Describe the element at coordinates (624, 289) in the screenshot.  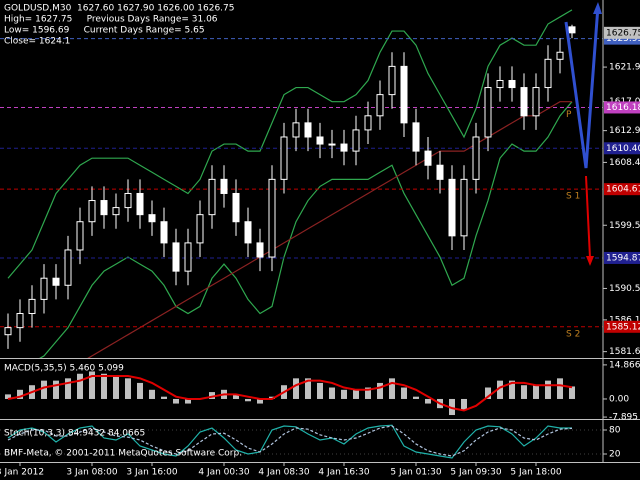
I see `y-tick-label: 1590.55` at that location.